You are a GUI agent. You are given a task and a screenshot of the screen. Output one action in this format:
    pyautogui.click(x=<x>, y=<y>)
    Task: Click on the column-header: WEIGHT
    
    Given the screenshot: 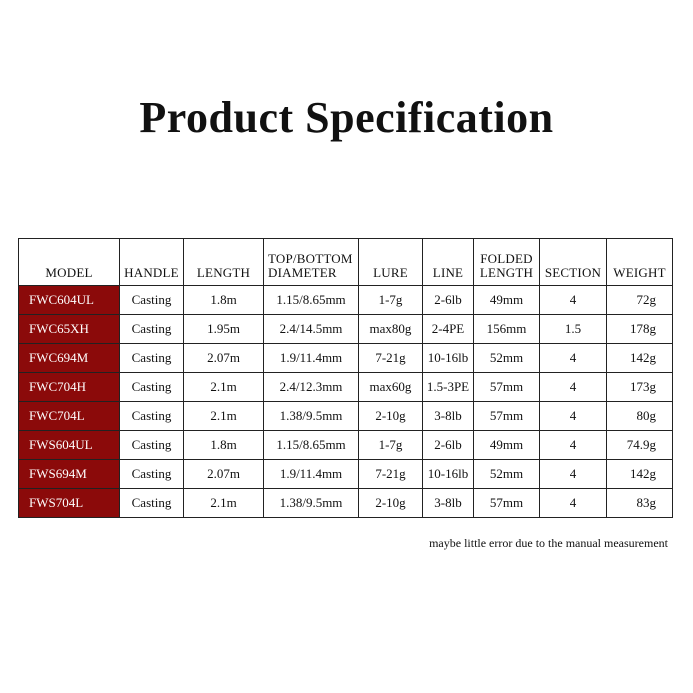 What is the action you would take?
    pyautogui.click(x=639, y=262)
    